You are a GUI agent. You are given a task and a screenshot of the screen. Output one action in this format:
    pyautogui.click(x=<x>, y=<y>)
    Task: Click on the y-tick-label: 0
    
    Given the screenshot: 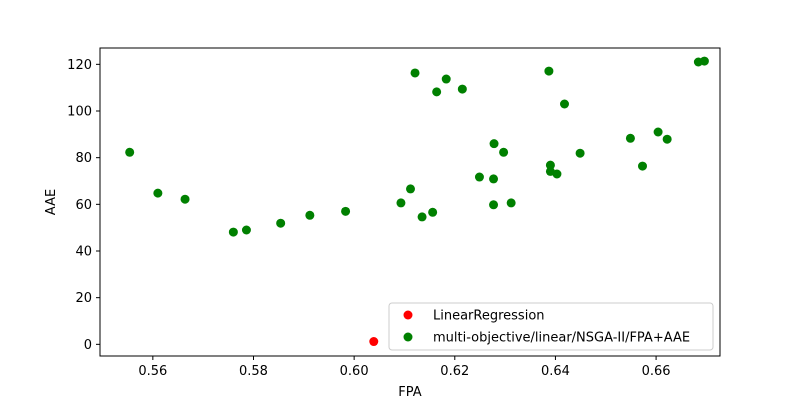 What is the action you would take?
    pyautogui.click(x=88, y=345)
    